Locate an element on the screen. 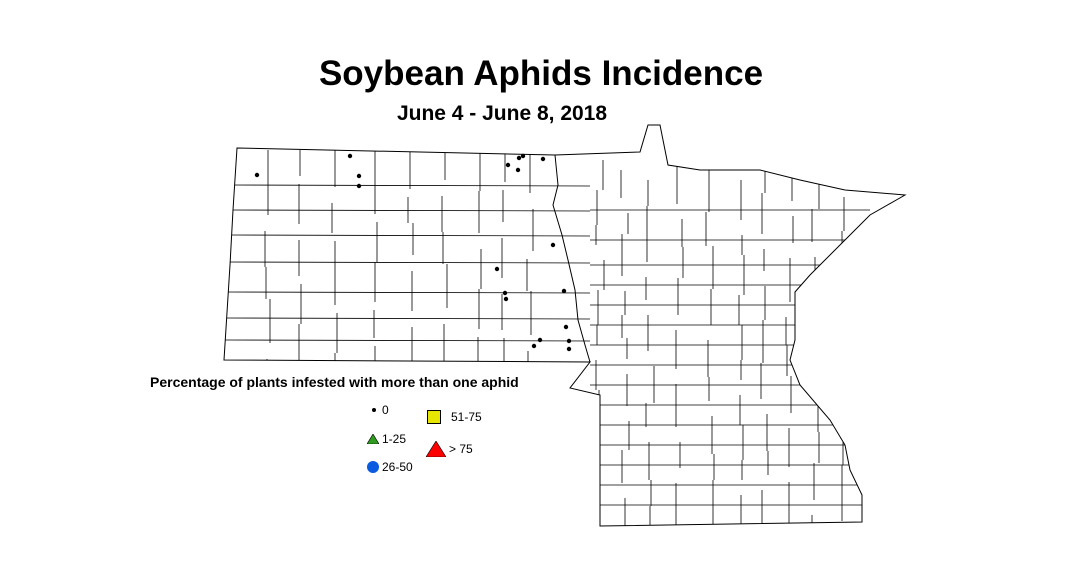 The width and height of the screenshot is (1066, 587). legend-label: 0 is located at coordinates (385, 410).